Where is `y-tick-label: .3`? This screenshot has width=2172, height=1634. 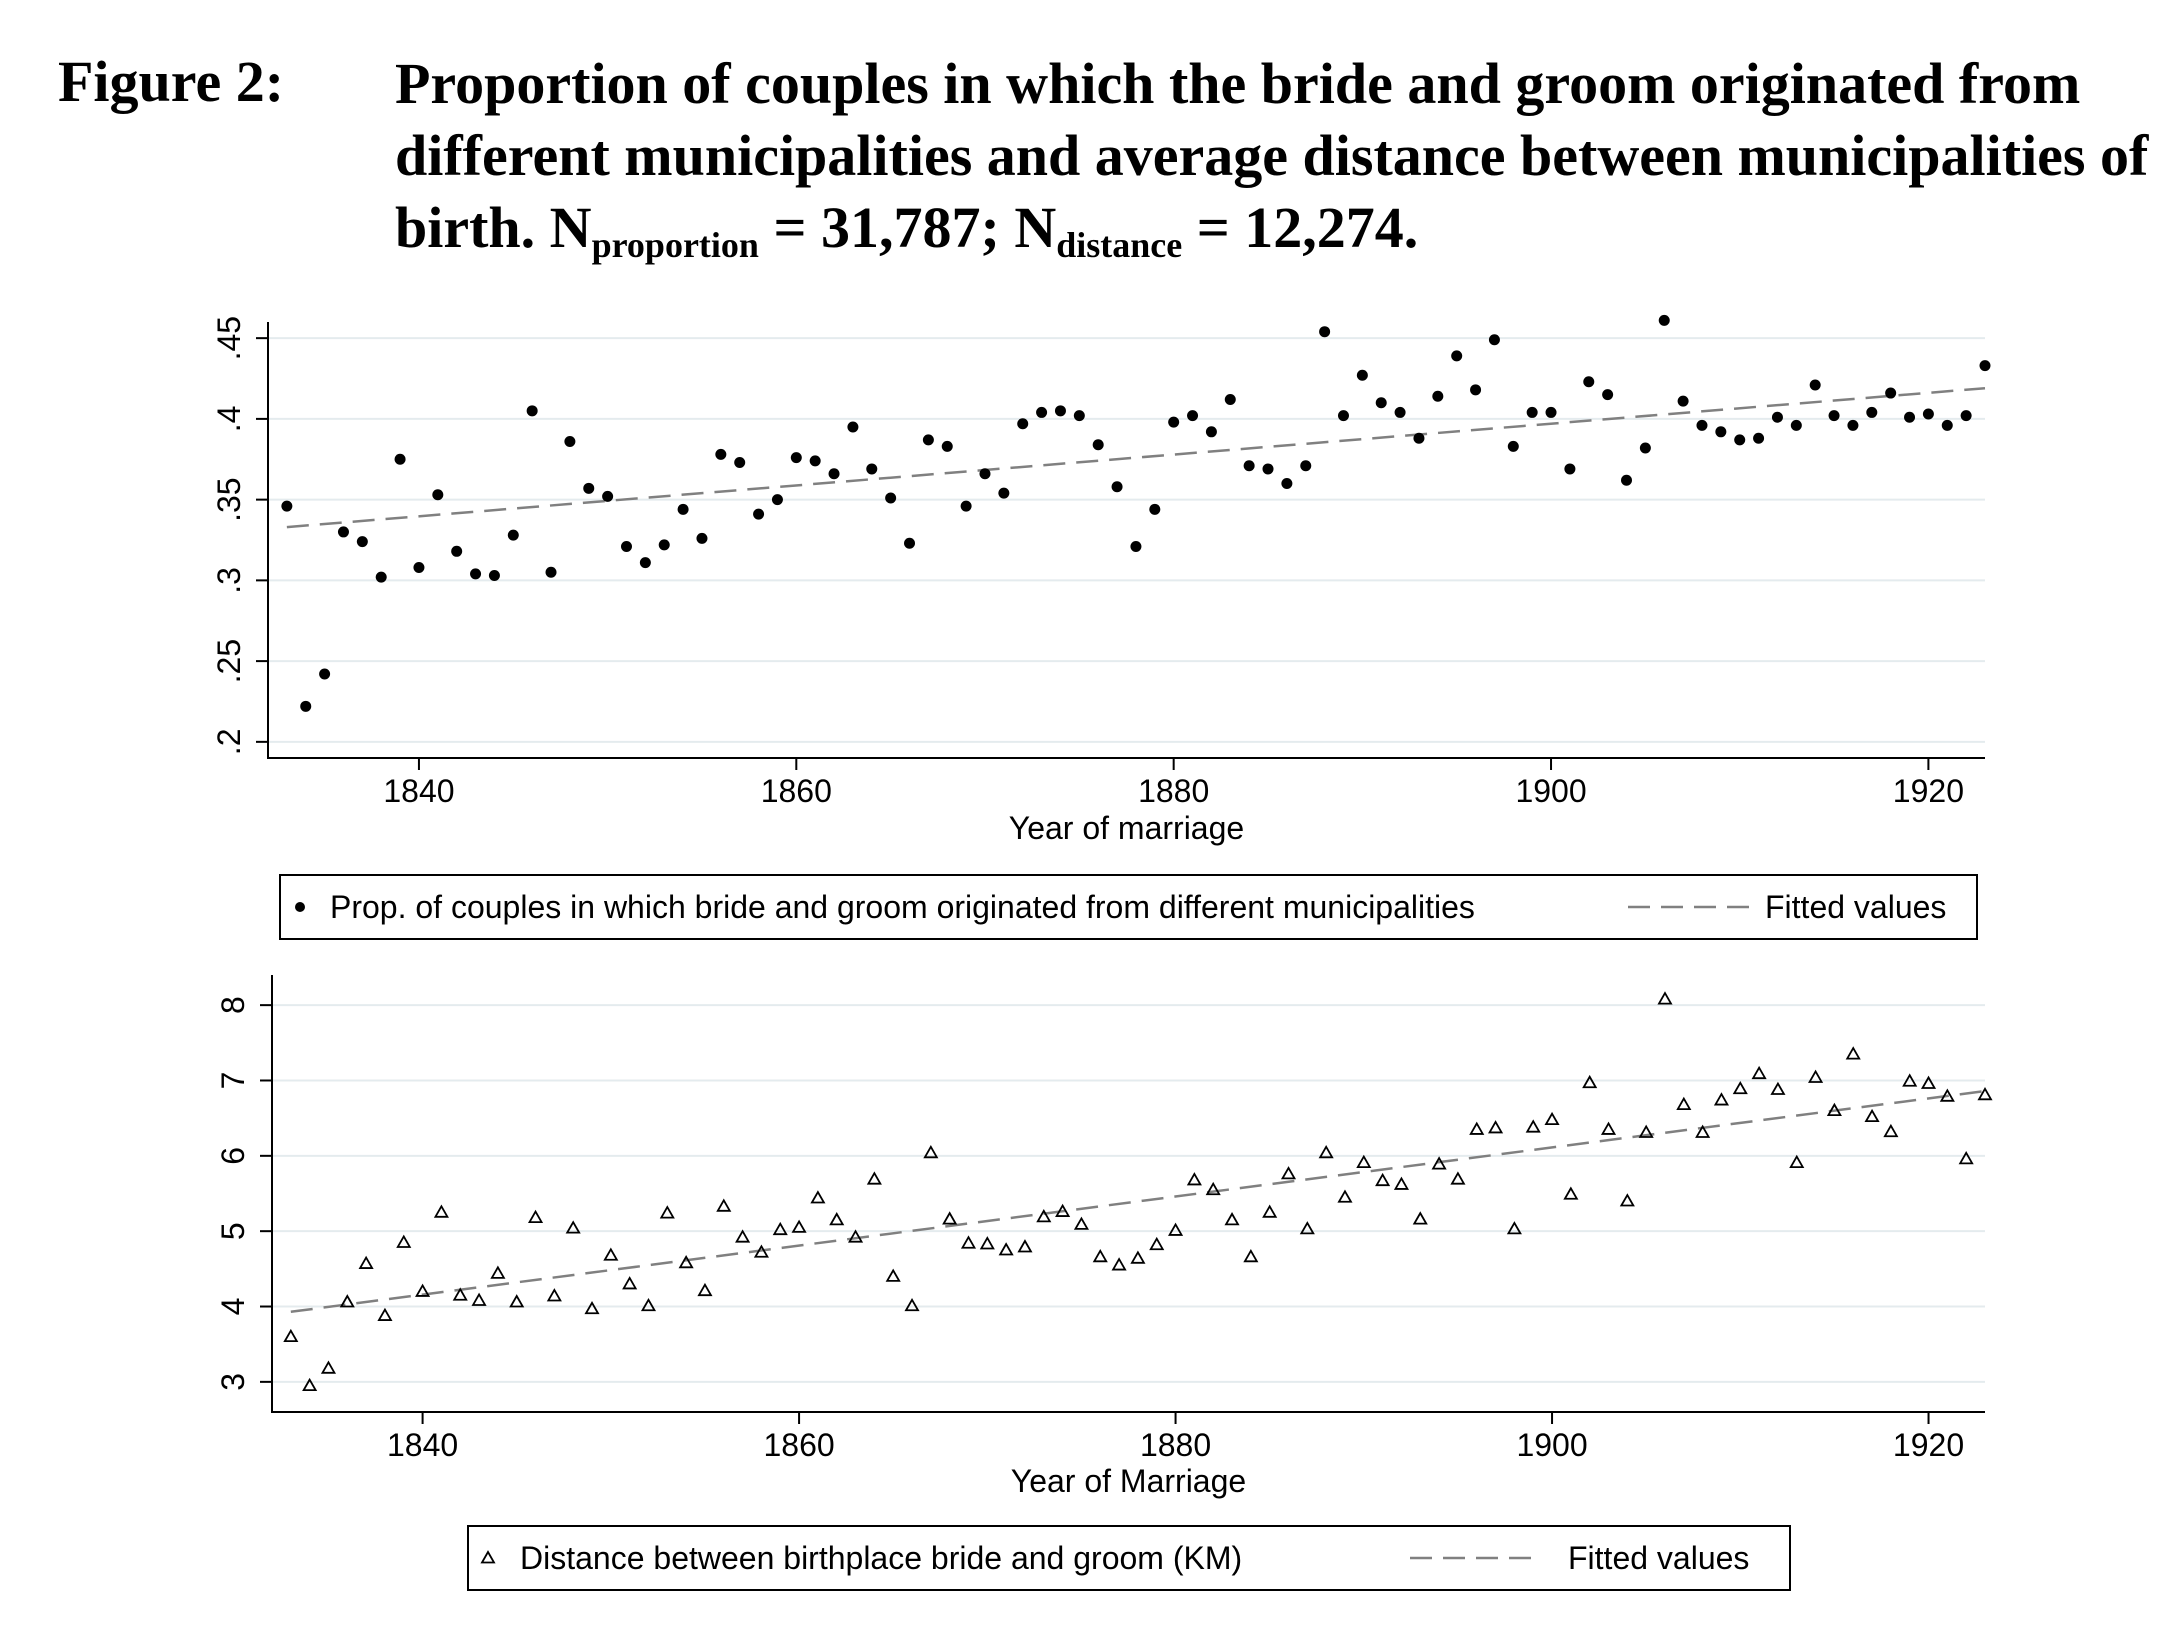 y-tick-label: .3 is located at coordinates (229, 580).